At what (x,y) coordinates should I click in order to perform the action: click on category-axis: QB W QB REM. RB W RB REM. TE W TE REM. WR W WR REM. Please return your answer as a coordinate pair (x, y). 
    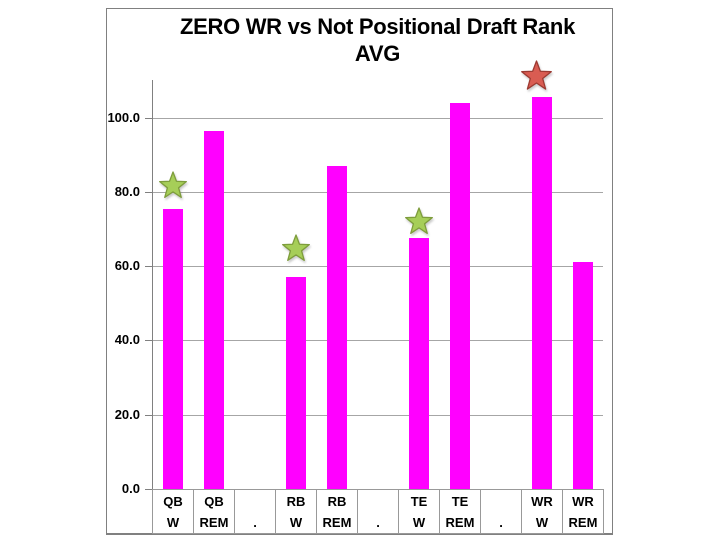
    Looking at the image, I should click on (378, 511).